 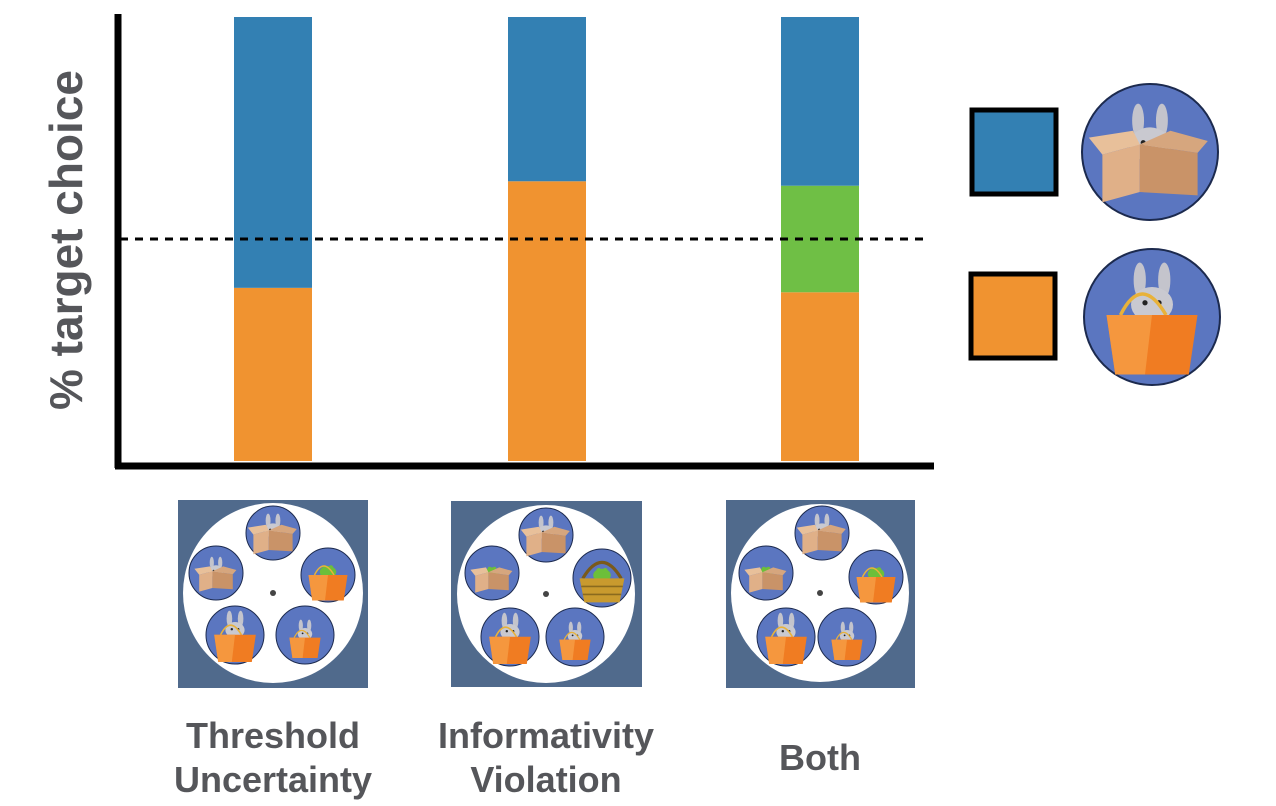 I want to click on legend-swatch-orange, so click(x=1013, y=316).